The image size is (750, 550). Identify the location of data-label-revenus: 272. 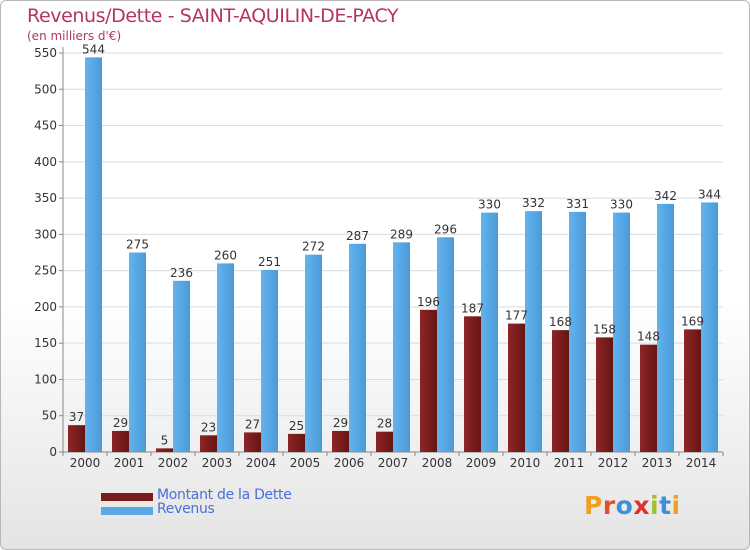
(313, 247).